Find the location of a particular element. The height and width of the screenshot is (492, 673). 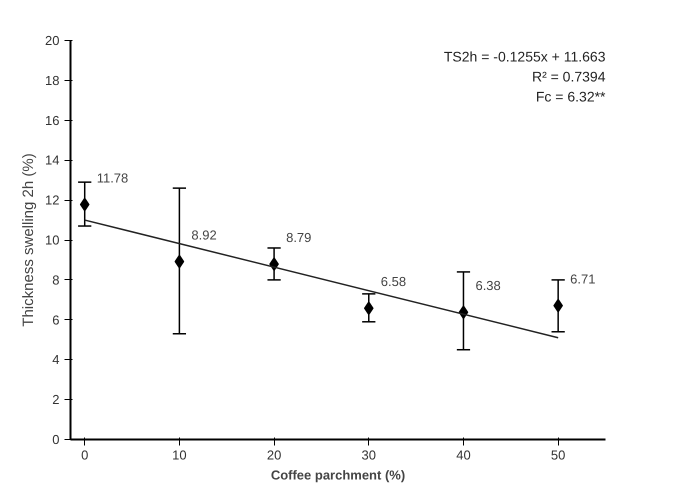

data-label: 11.78 is located at coordinates (112, 178).